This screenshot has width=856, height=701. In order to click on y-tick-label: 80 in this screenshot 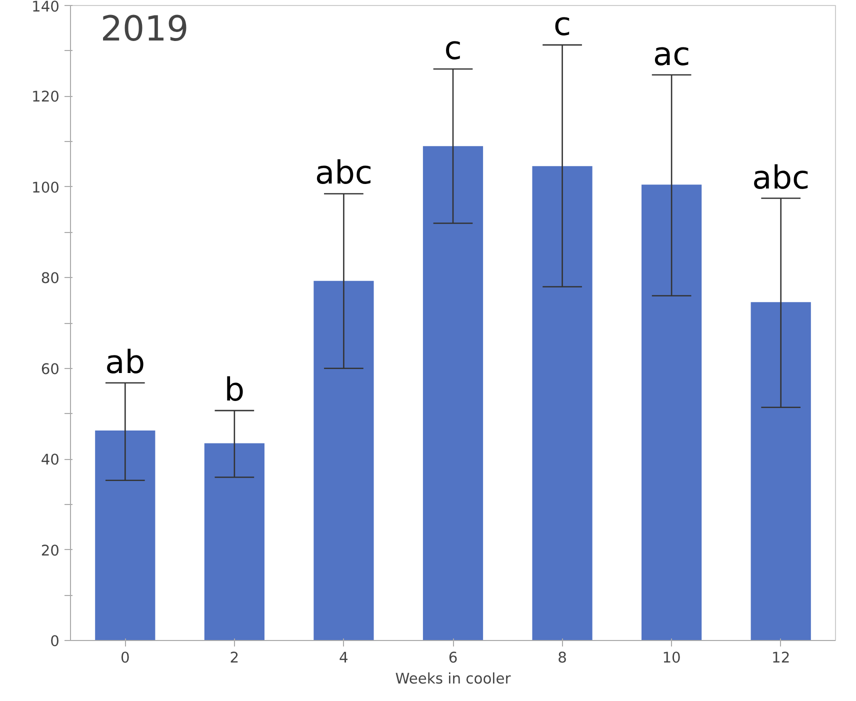, I will do `click(50, 279)`.